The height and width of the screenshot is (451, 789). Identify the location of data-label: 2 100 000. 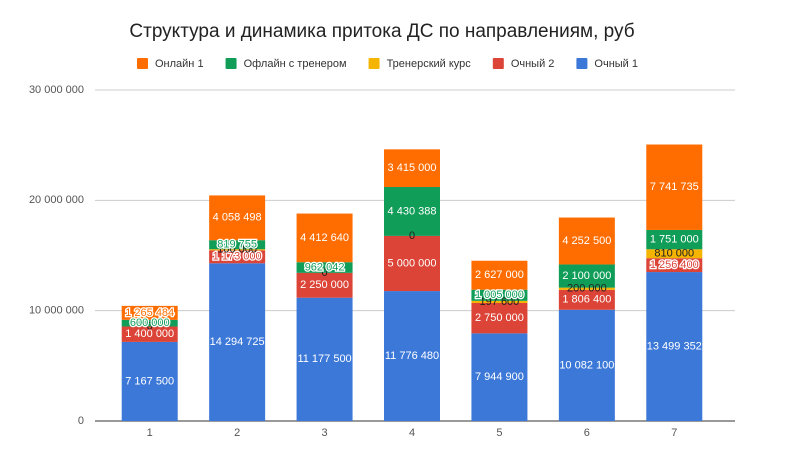
(586, 276).